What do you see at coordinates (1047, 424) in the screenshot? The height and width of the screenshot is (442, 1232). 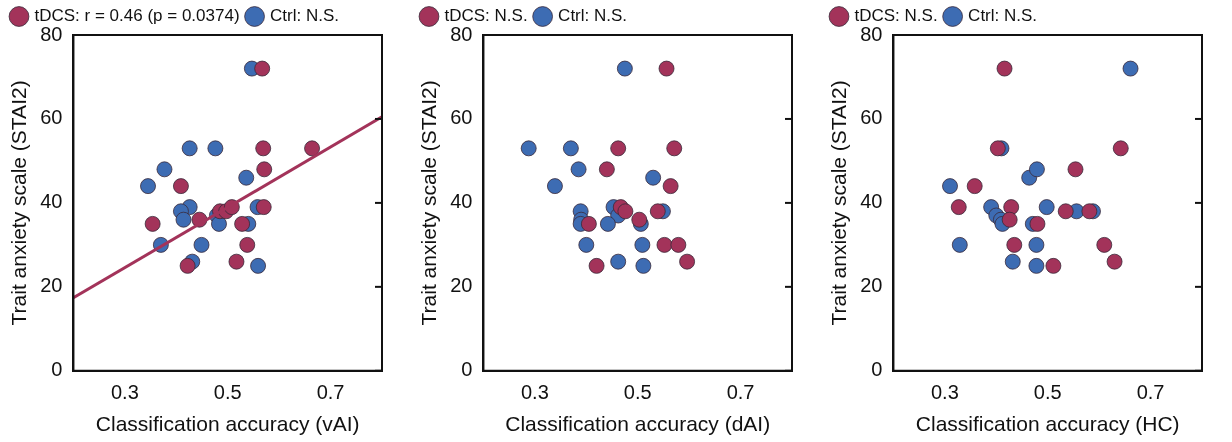 I see `x-axis-title: Classification accuracy (HC)` at bounding box center [1047, 424].